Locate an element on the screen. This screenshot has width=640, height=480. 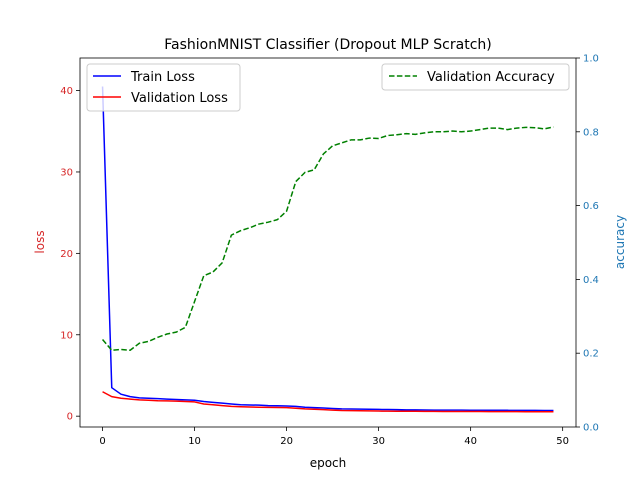
legend-val-acc-label: Validation Accuracy is located at coordinates (491, 77).